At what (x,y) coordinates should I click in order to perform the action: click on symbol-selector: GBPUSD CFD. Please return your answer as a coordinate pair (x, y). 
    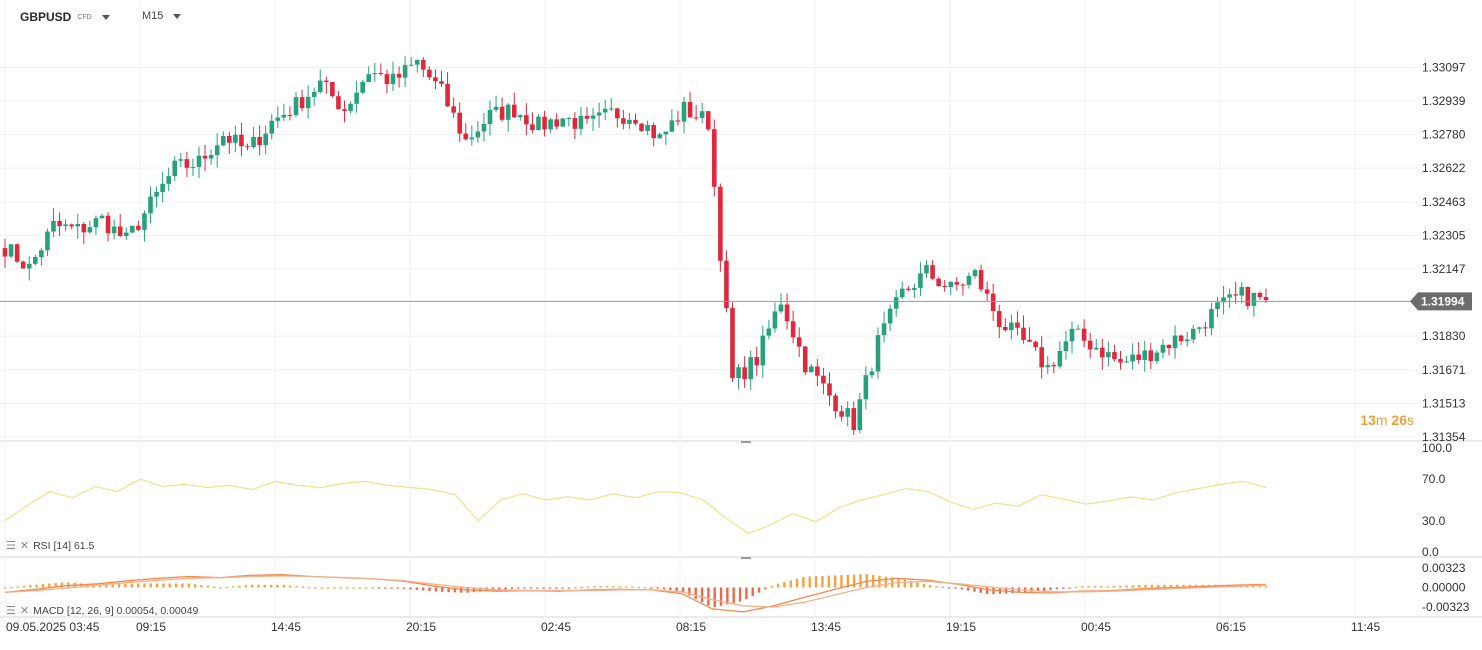
    Looking at the image, I should click on (65, 17).